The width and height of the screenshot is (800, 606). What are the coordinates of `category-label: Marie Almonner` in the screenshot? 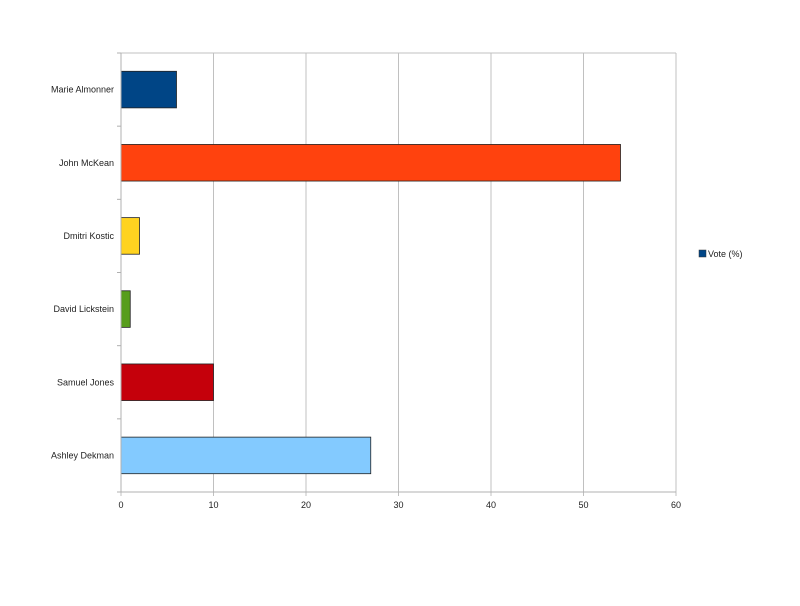 It's located at (82, 90).